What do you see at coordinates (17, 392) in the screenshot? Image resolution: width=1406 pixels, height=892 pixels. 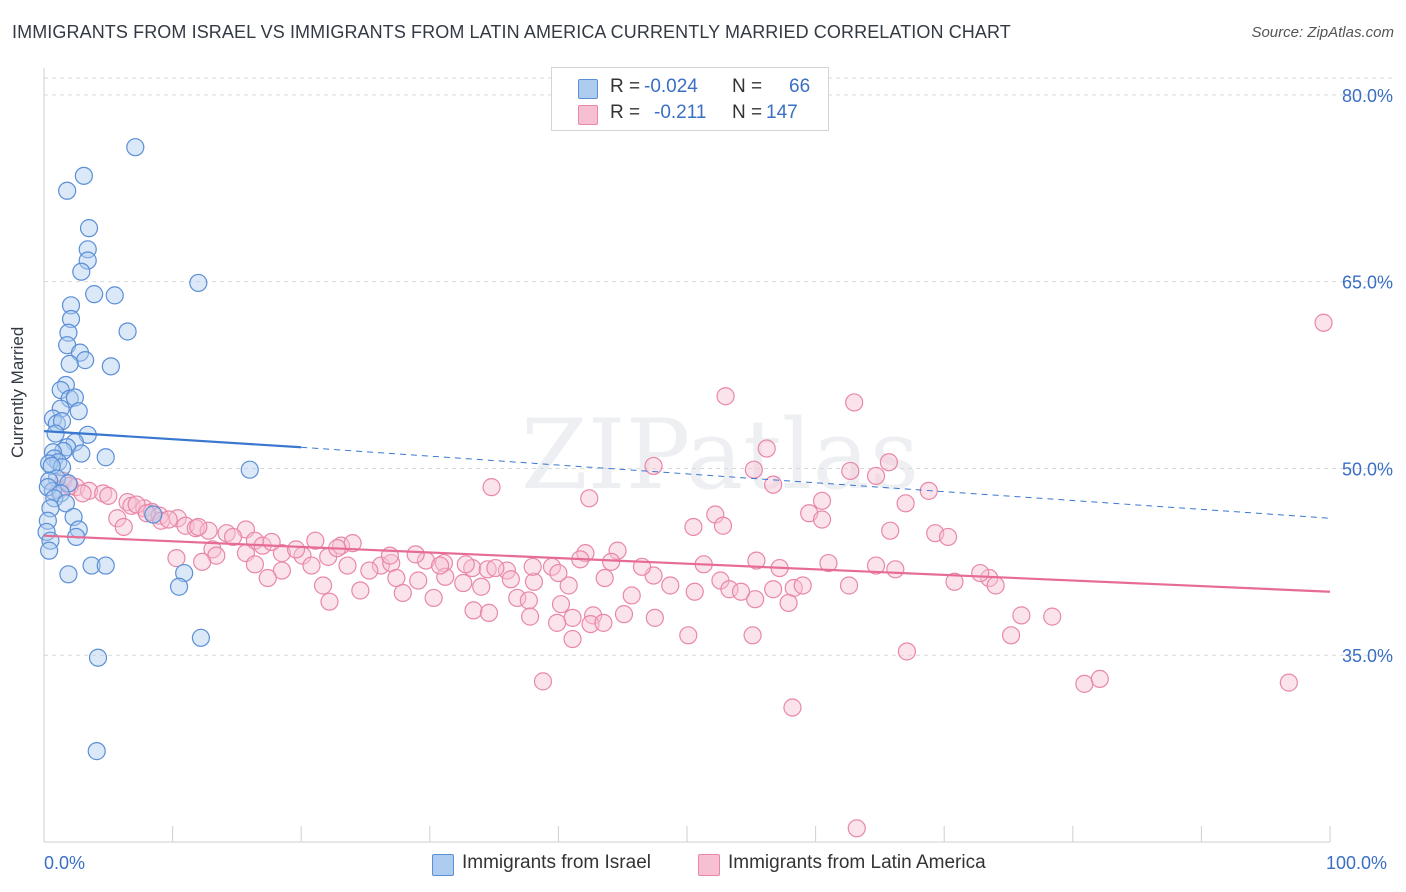 I see `y-axis-label: Currently Married` at bounding box center [17, 392].